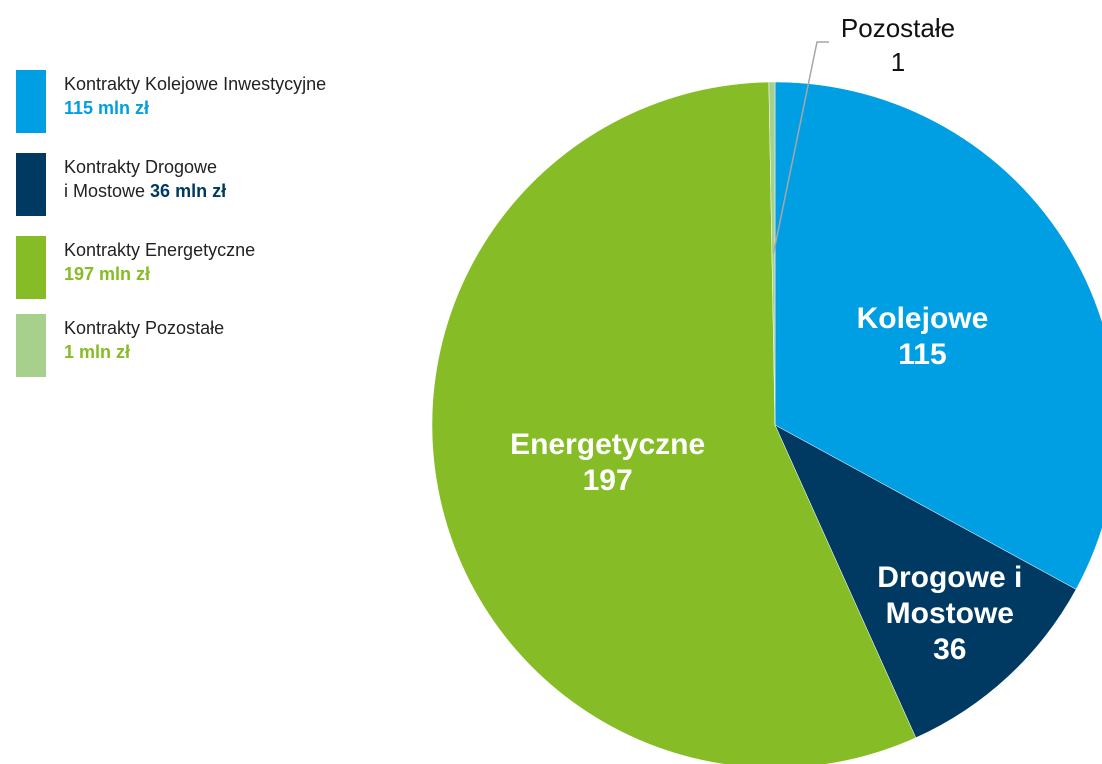 The height and width of the screenshot is (764, 1102). Describe the element at coordinates (107, 108) in the screenshot. I see `legend-value: 115 mln zł` at that location.